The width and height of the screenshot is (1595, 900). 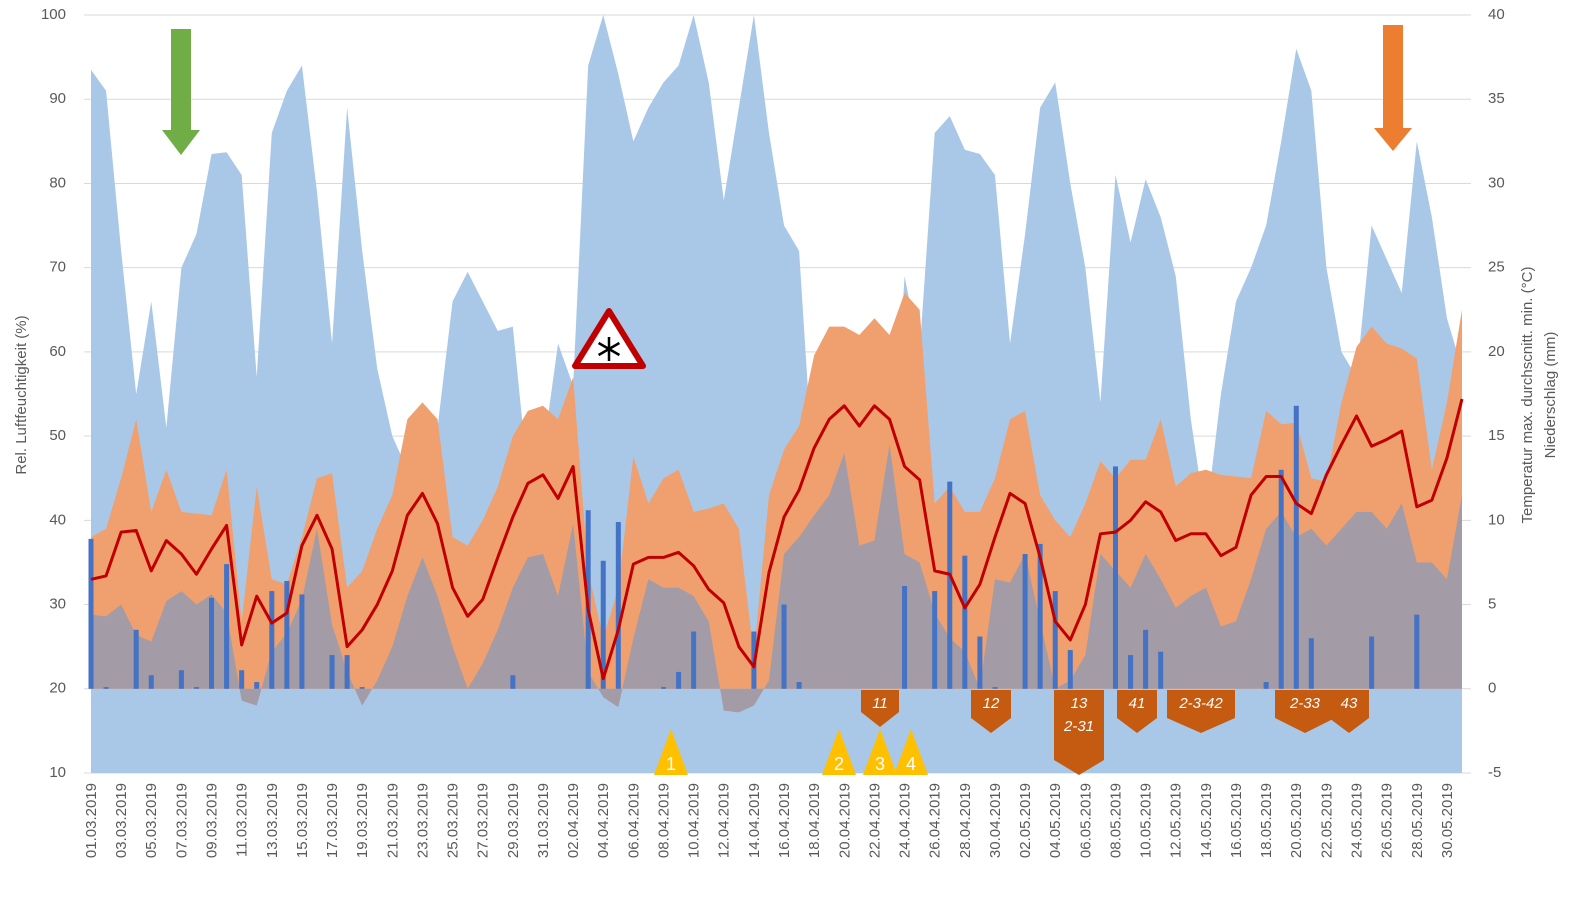 I want to click on x-tick-label: 26.05.2019, so click(x=1387, y=820).